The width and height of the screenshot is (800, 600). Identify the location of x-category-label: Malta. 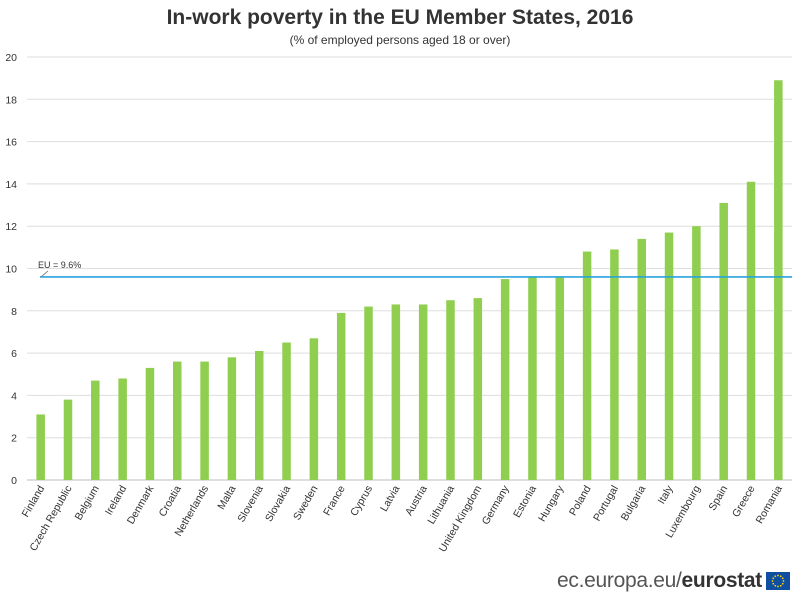
(226, 497).